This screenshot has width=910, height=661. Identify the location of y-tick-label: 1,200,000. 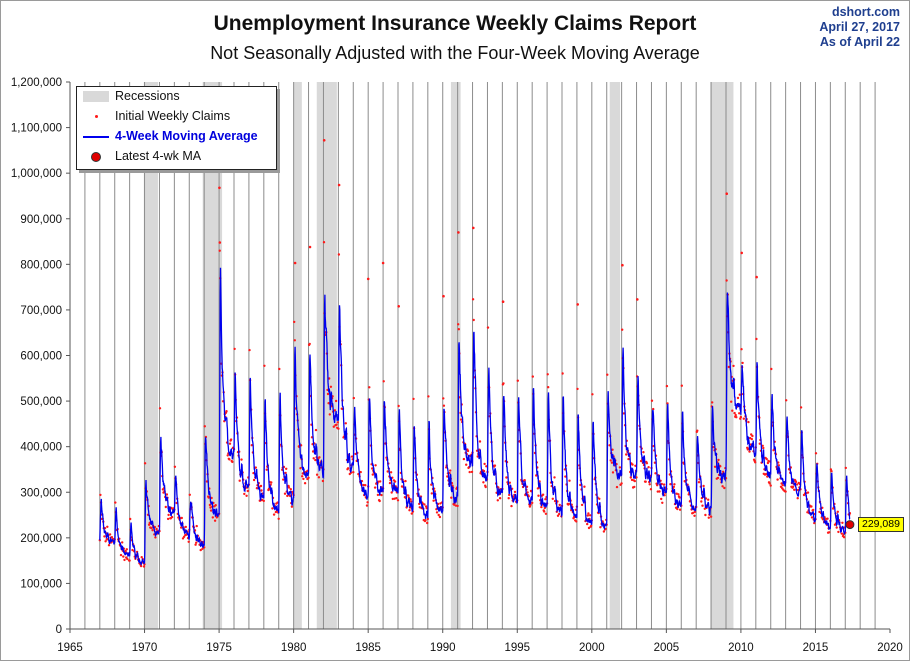
(36, 83).